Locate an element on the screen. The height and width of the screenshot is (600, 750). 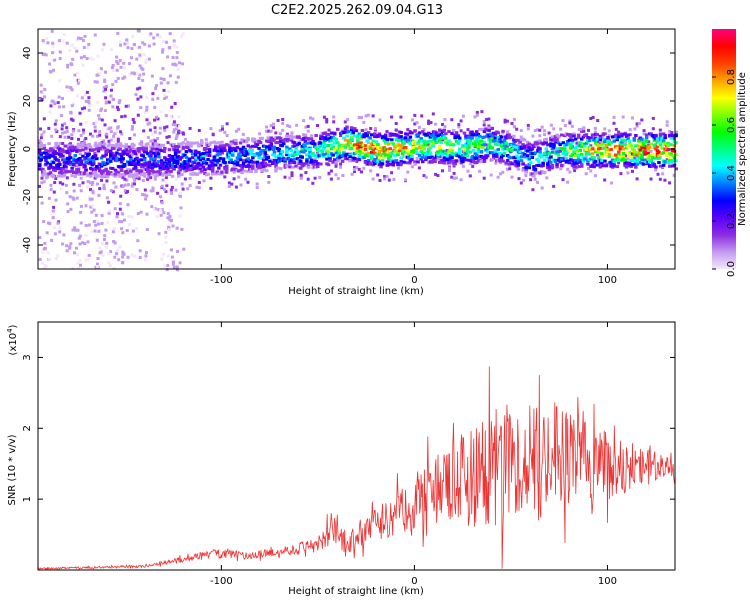
colorbar-tick-label: 0.8 is located at coordinates (731, 77).